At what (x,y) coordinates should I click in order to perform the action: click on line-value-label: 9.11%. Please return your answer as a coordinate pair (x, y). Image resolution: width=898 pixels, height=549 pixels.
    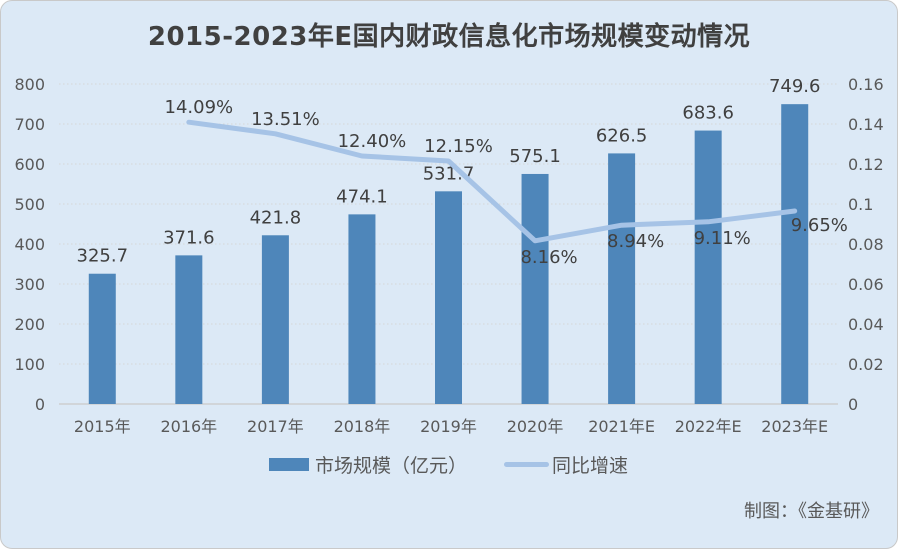
    Looking at the image, I should click on (722, 238).